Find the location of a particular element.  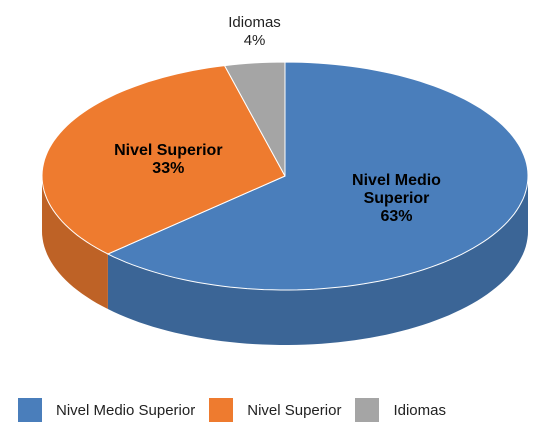

pie-slice is located at coordinates (254, 119).